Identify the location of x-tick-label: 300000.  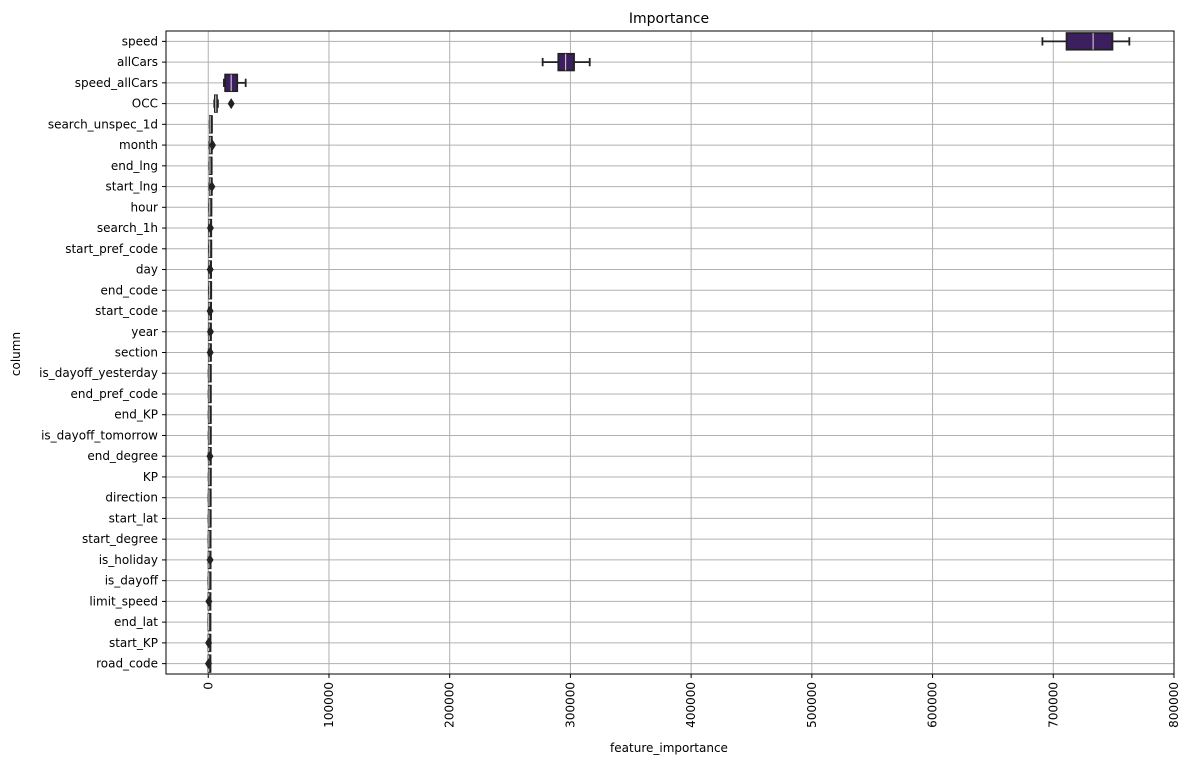
(570, 705).